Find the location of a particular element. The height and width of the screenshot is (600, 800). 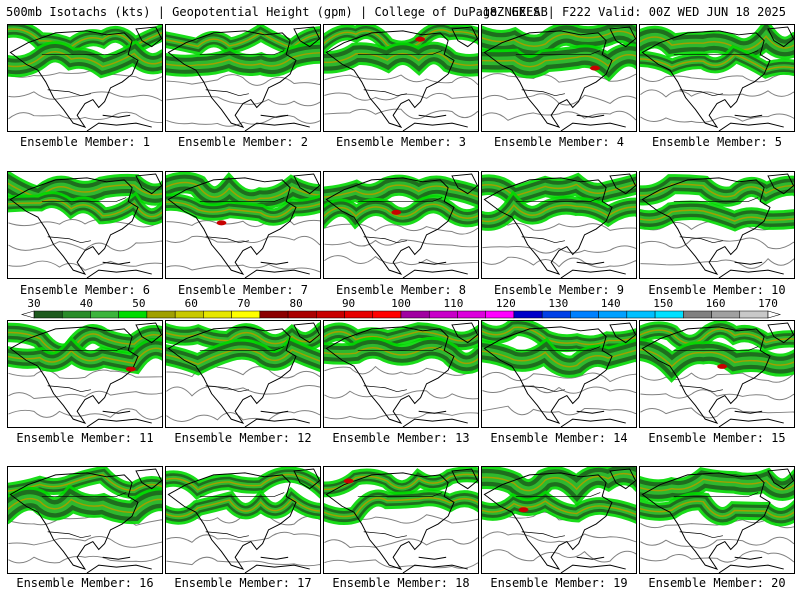

ensemble-member-label: Ensemble Member: 20 is located at coordinates (717, 583).